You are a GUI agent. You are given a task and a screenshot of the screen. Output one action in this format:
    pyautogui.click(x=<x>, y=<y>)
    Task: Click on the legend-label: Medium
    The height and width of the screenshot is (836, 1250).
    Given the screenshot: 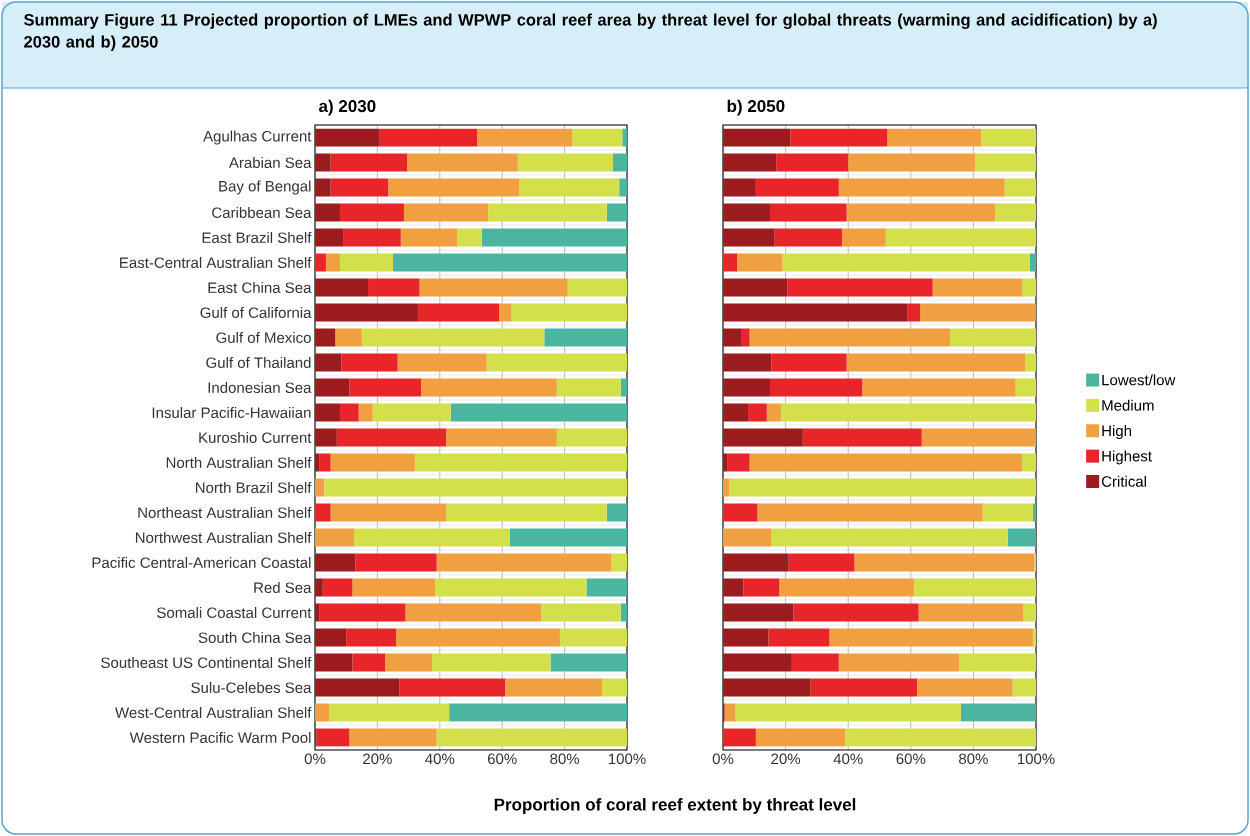 What is the action you would take?
    pyautogui.click(x=1128, y=405)
    